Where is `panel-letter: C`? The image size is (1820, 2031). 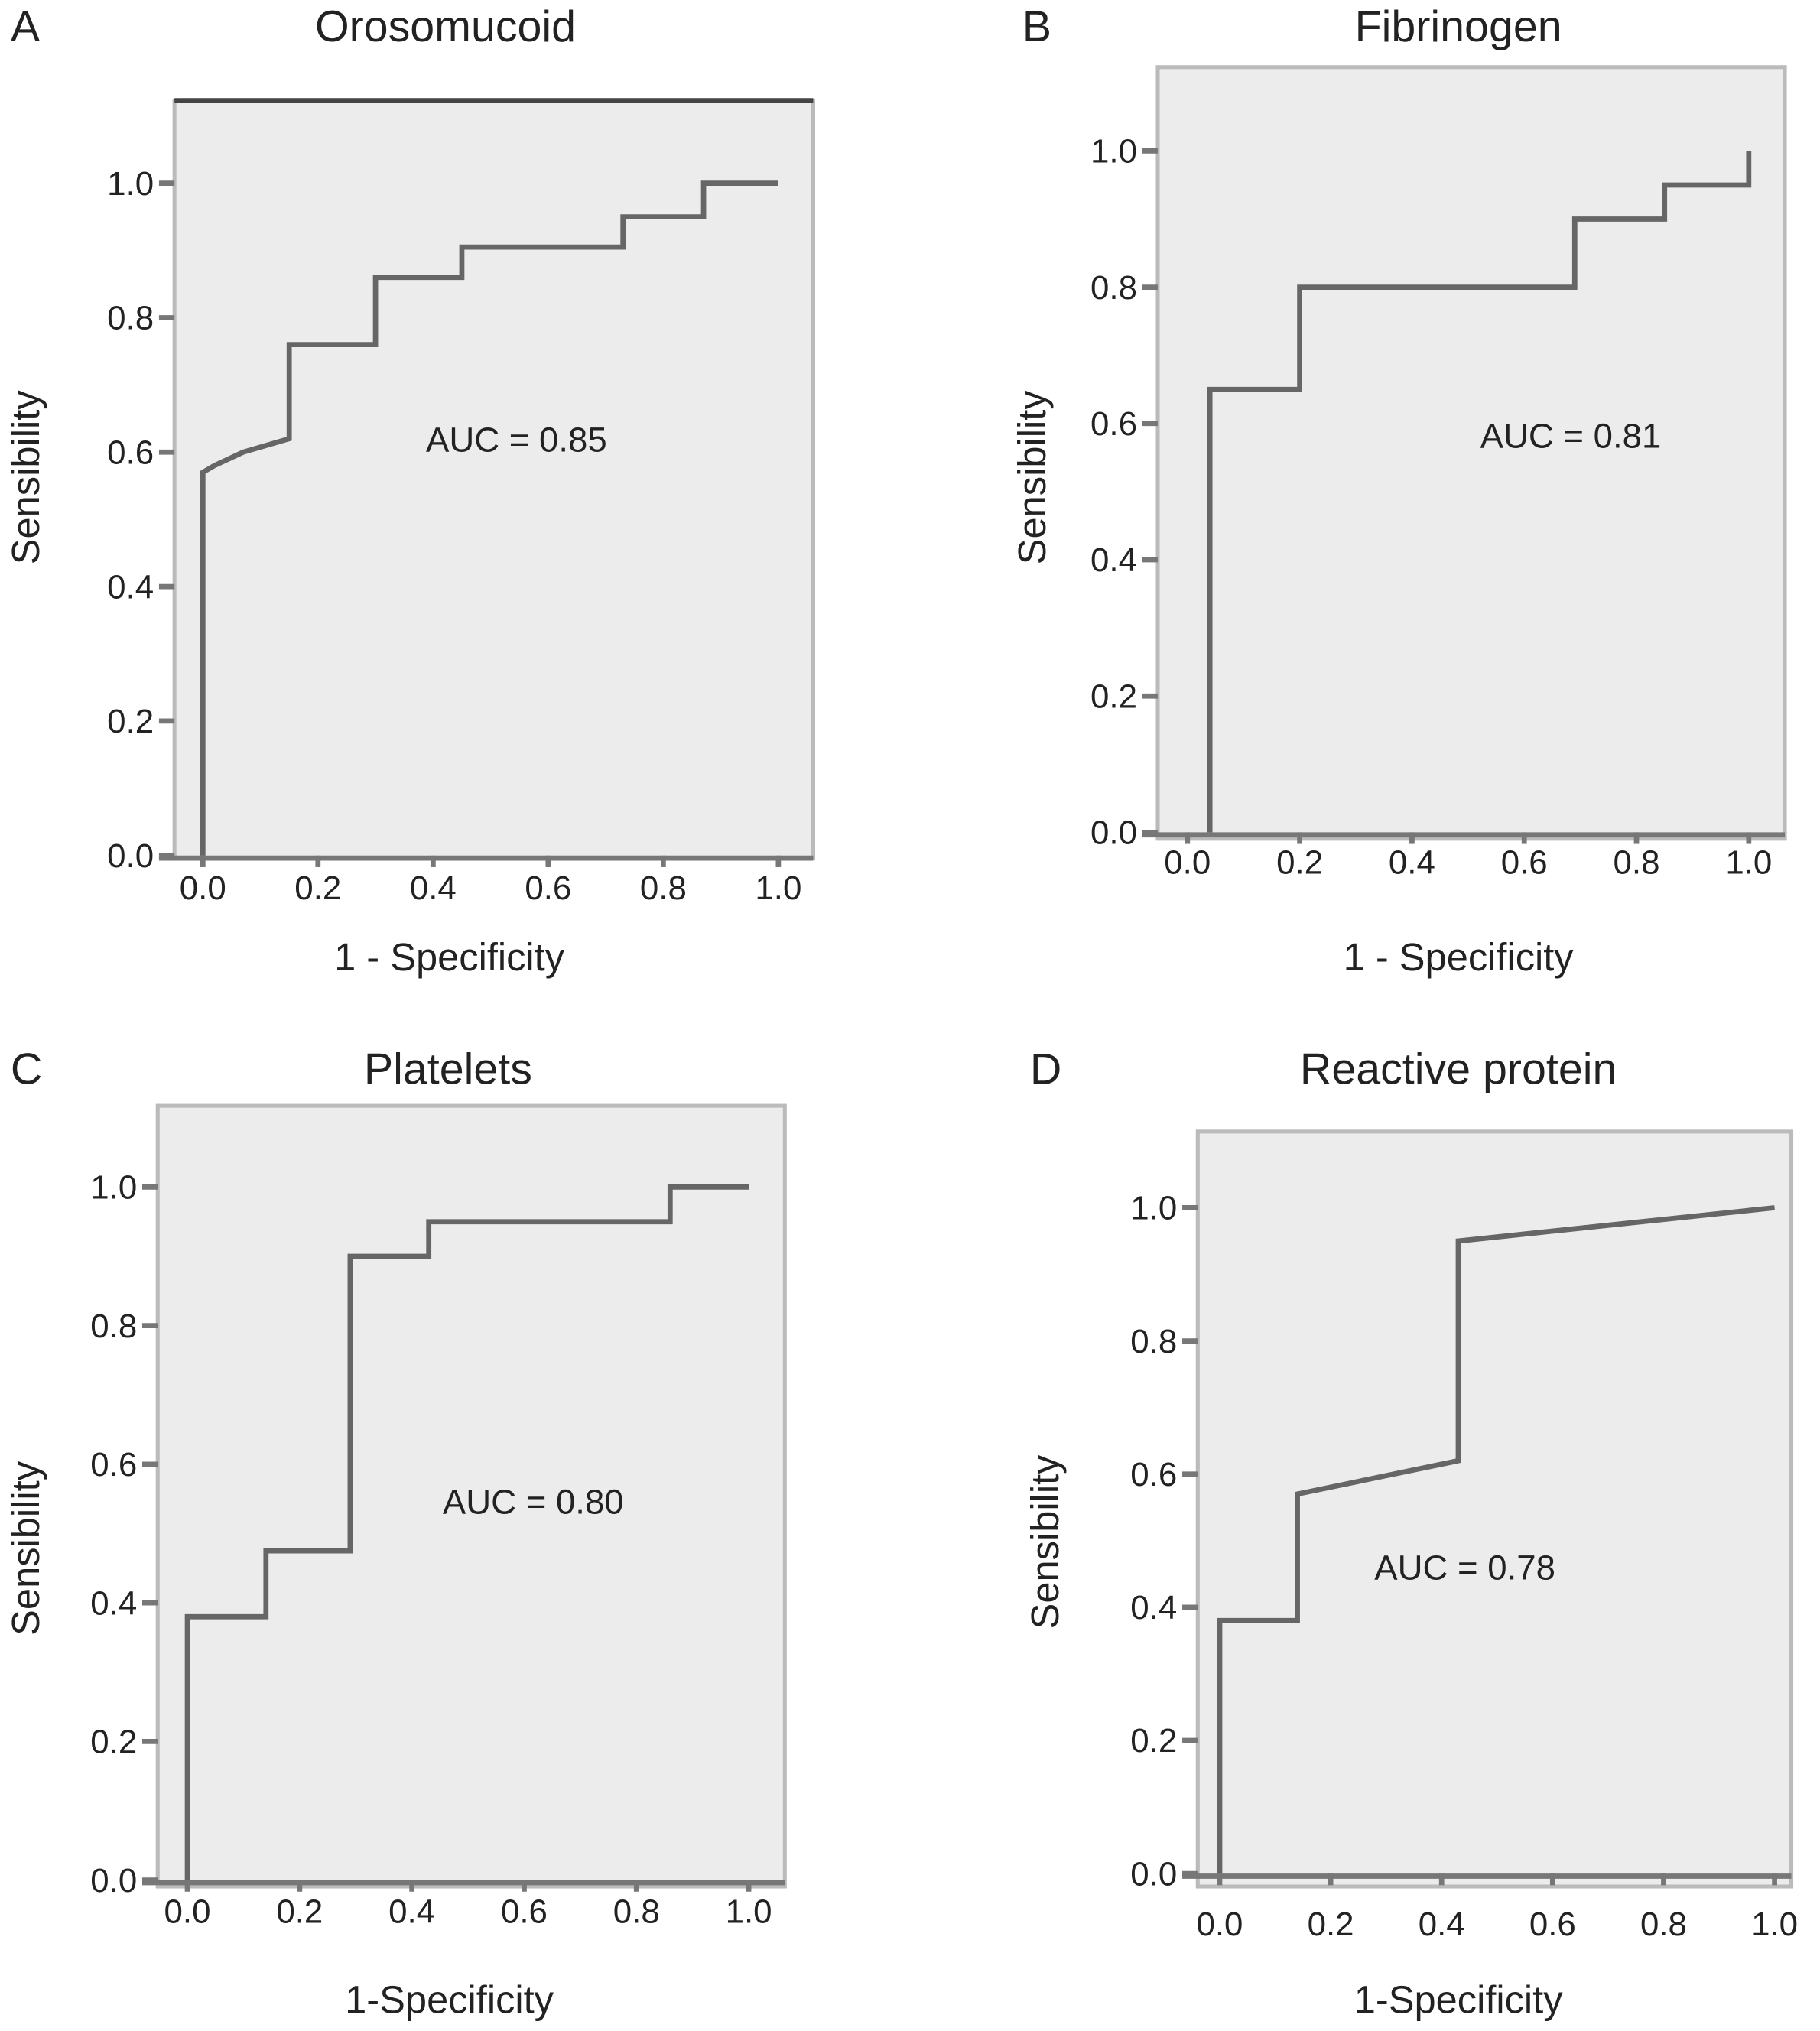
panel-letter: C is located at coordinates (26, 1069).